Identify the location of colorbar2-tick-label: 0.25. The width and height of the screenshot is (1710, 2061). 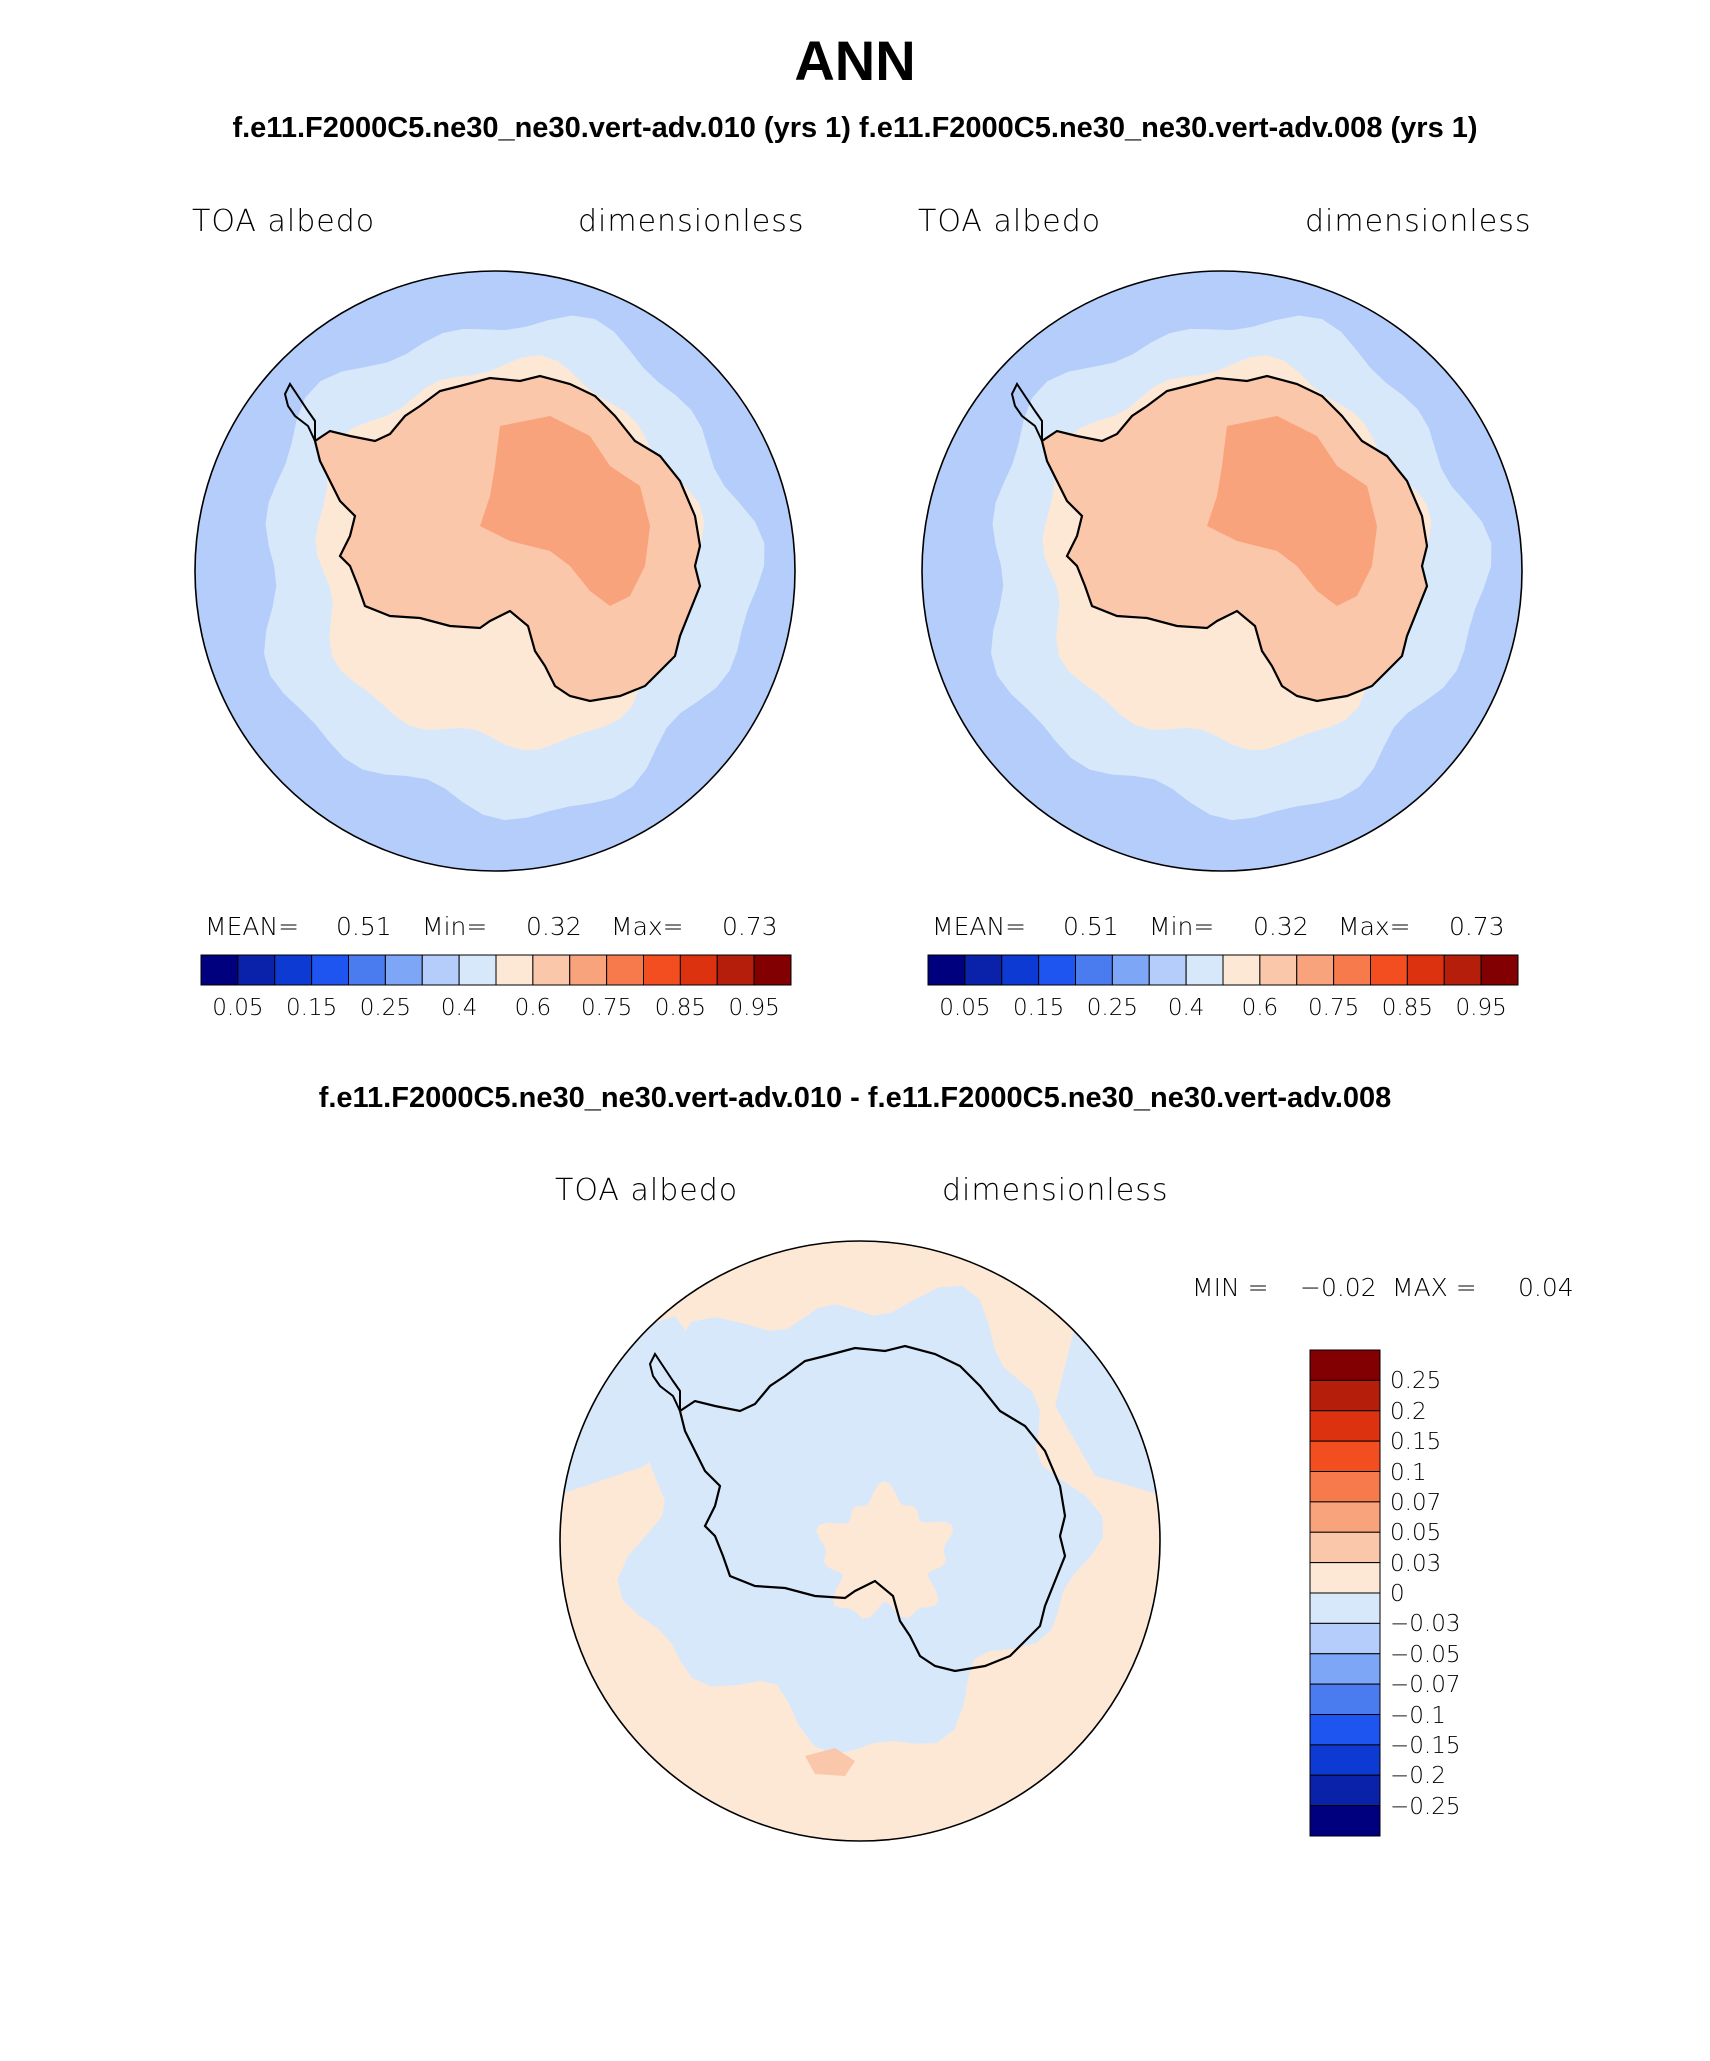
(1112, 1008).